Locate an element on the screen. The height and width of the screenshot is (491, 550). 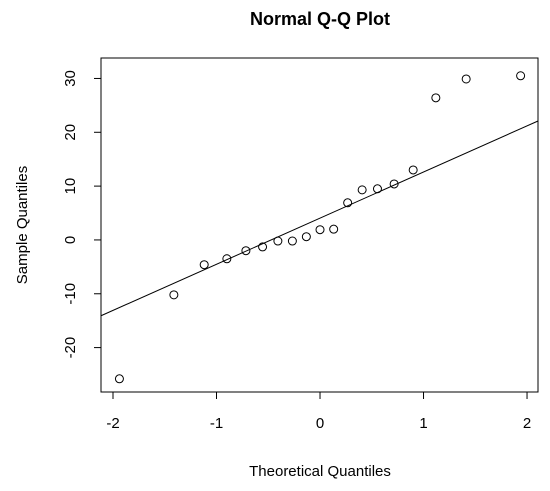
x-tick-label: 1 is located at coordinates (423, 423).